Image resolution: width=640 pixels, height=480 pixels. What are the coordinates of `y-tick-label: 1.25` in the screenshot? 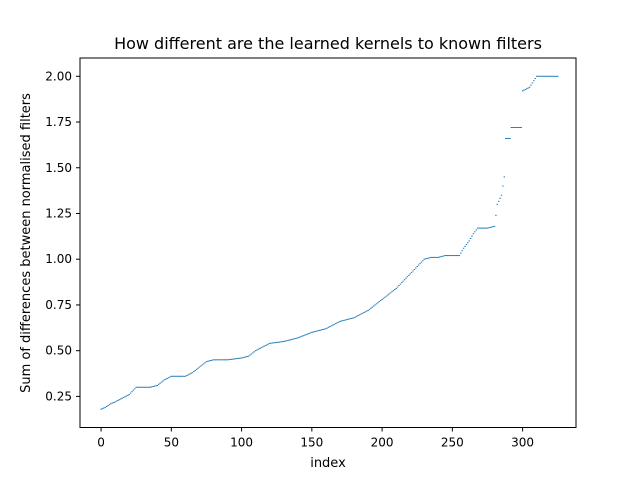 It's located at (58, 213).